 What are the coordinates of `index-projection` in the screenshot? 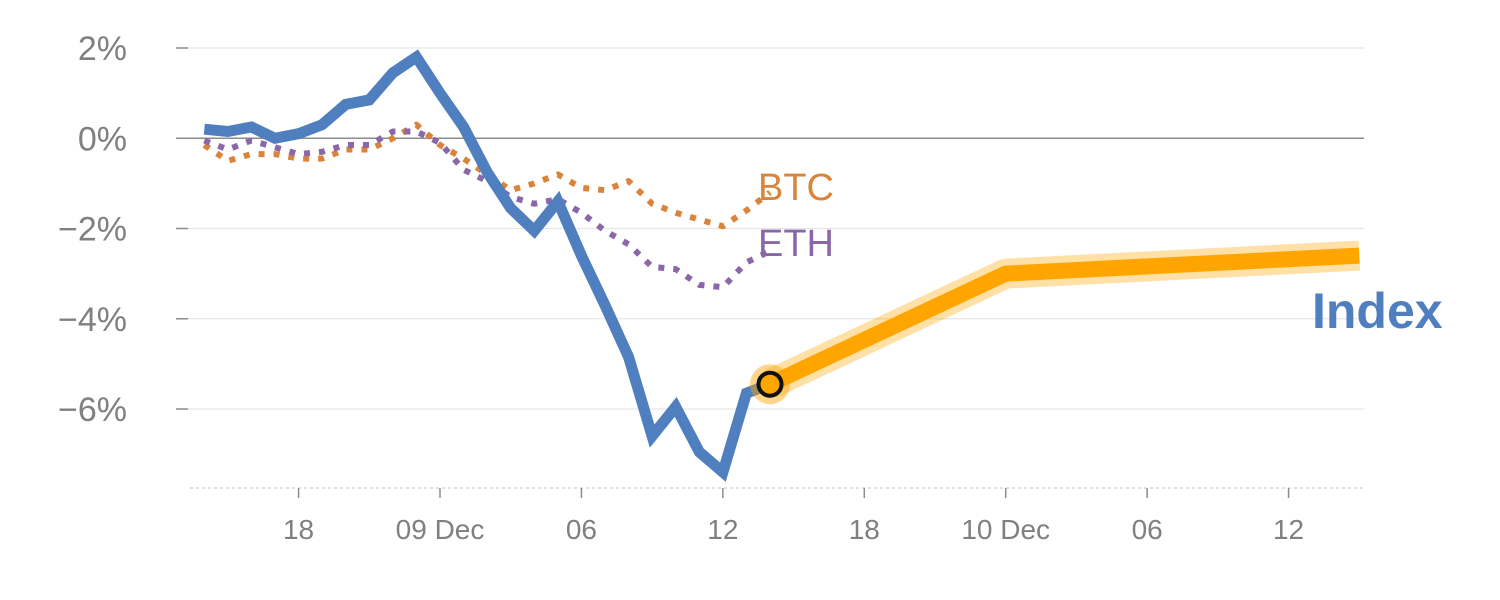 It's located at (1062, 319).